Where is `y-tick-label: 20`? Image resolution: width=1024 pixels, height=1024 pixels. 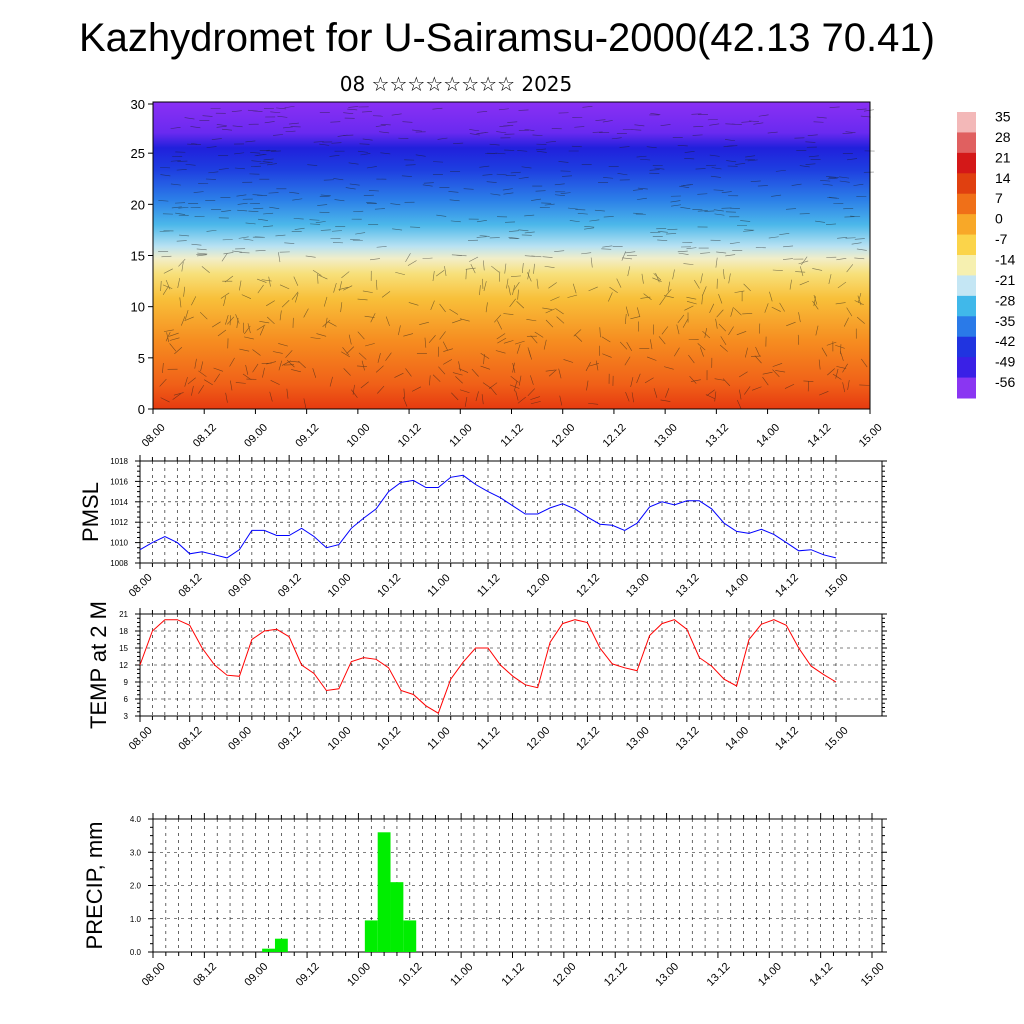 y-tick-label: 20 is located at coordinates (138, 204).